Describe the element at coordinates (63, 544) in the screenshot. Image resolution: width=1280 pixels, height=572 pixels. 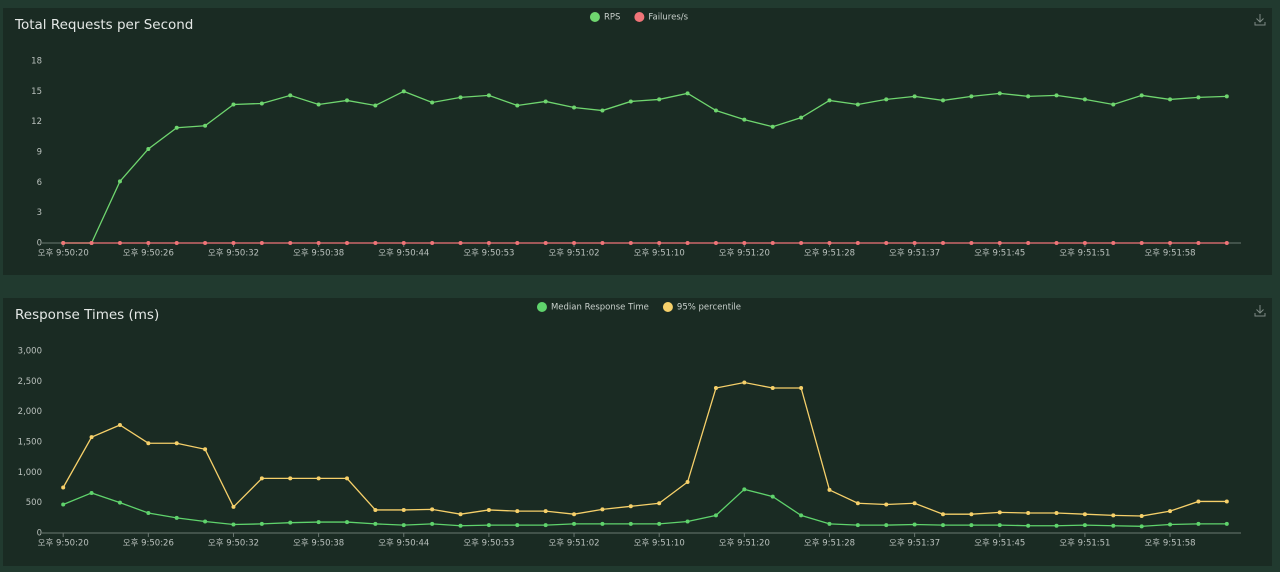
I see `x-tick-label: 오후 9:50:20` at that location.